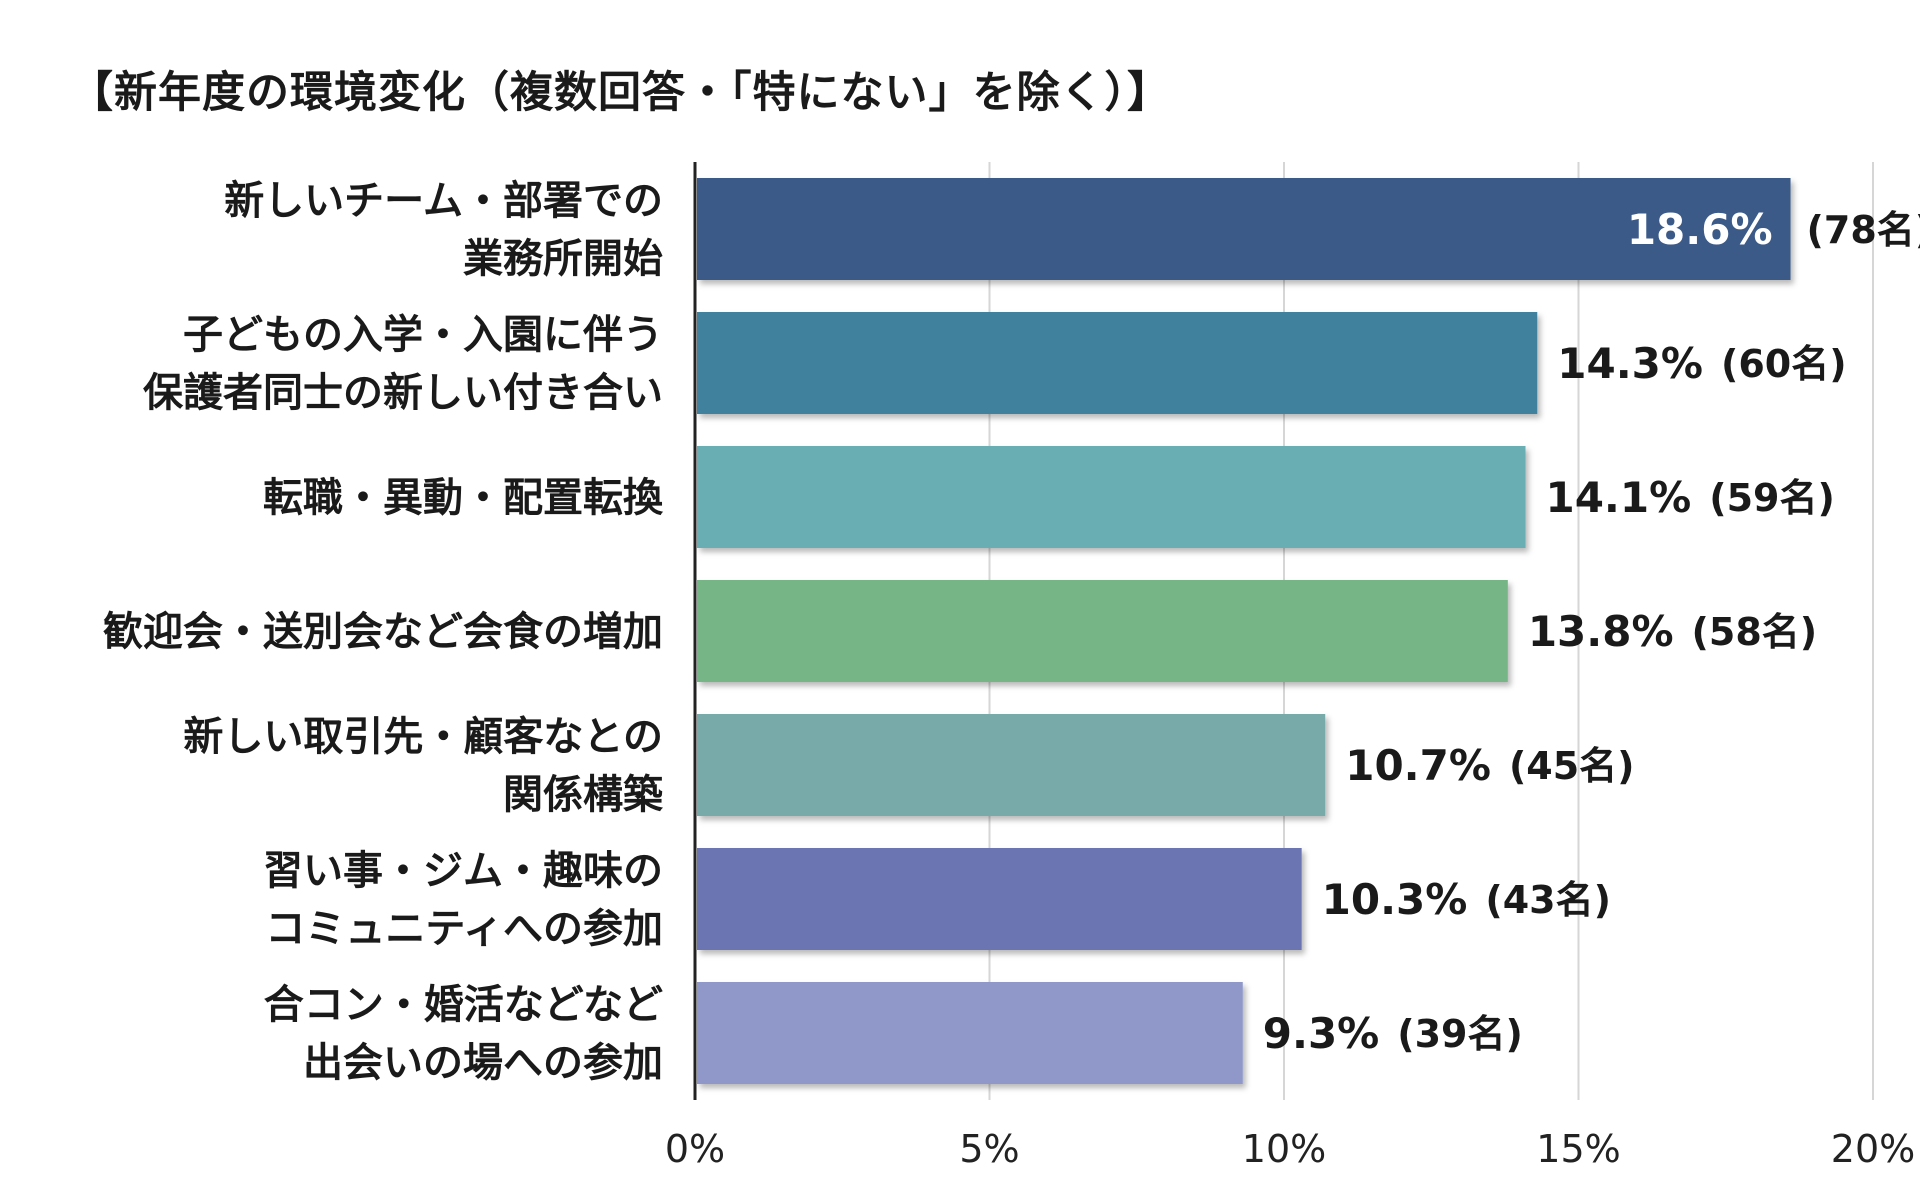  What do you see at coordinates (1321, 1033) in the screenshot?
I see `data-label: 9.3%` at bounding box center [1321, 1033].